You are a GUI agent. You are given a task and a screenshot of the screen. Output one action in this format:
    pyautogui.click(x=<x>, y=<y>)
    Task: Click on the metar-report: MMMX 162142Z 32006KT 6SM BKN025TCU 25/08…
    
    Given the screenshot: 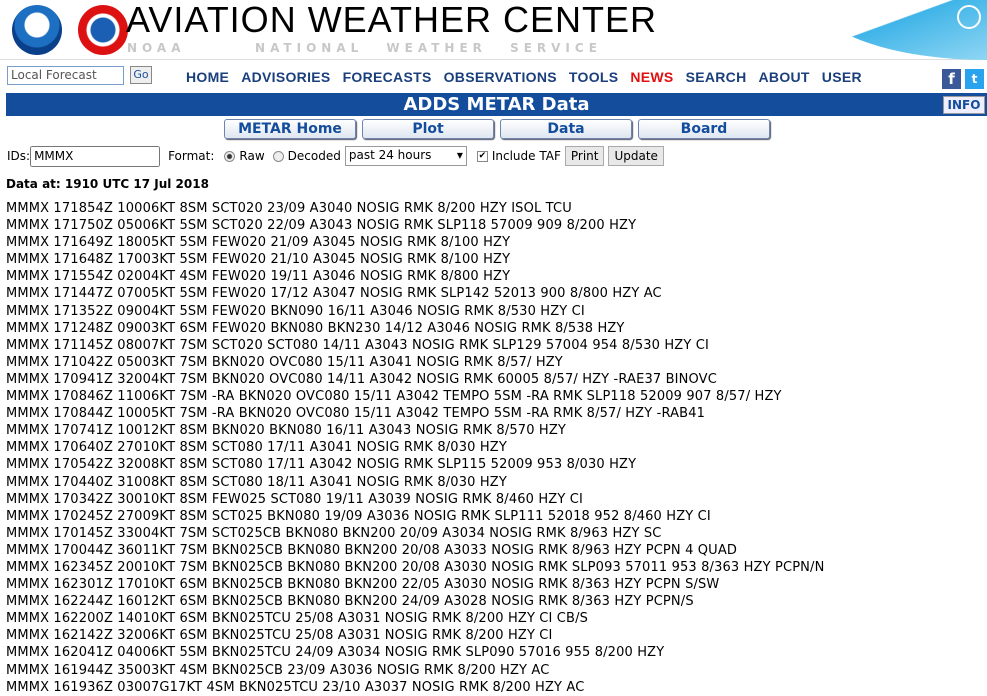 What is the action you would take?
    pyautogui.click(x=279, y=636)
    